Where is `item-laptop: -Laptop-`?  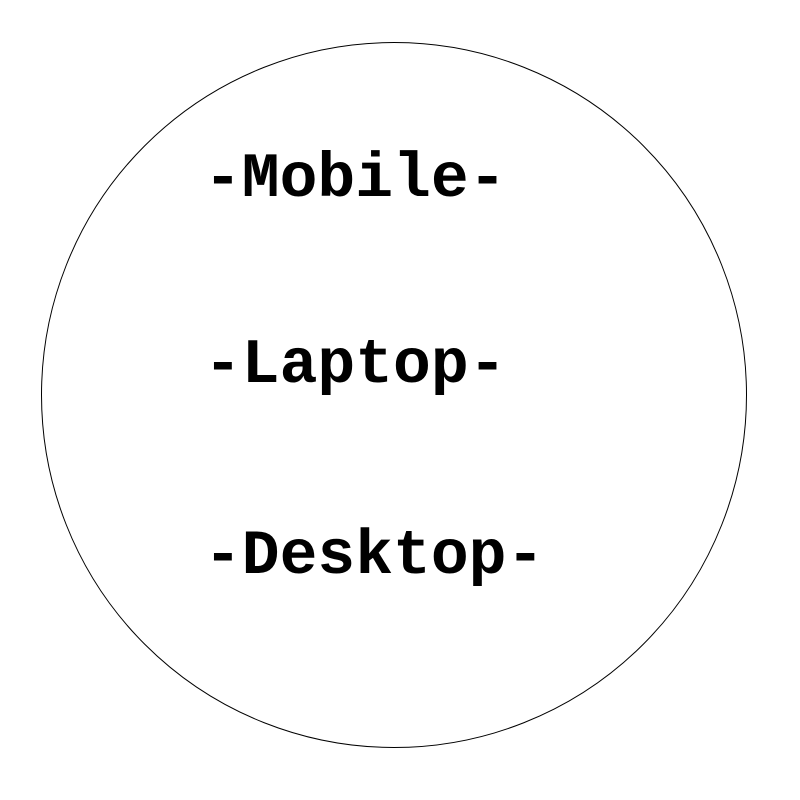 item-laptop: -Laptop- is located at coordinates (355, 365).